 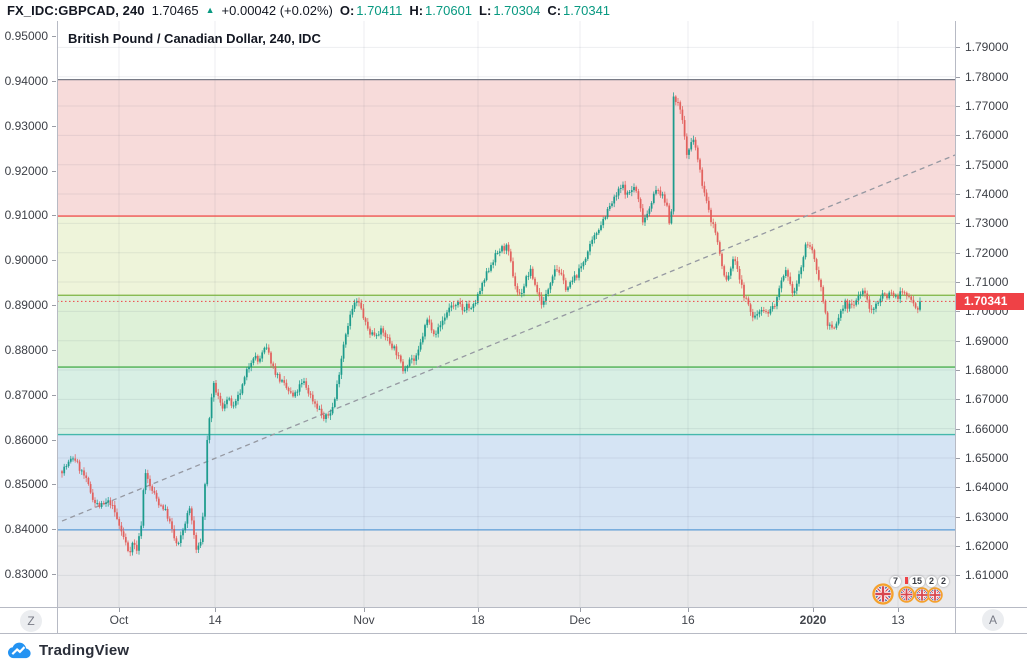 What do you see at coordinates (26, 35) in the screenshot?
I see `left-axis-tick-label: 0.95000` at bounding box center [26, 35].